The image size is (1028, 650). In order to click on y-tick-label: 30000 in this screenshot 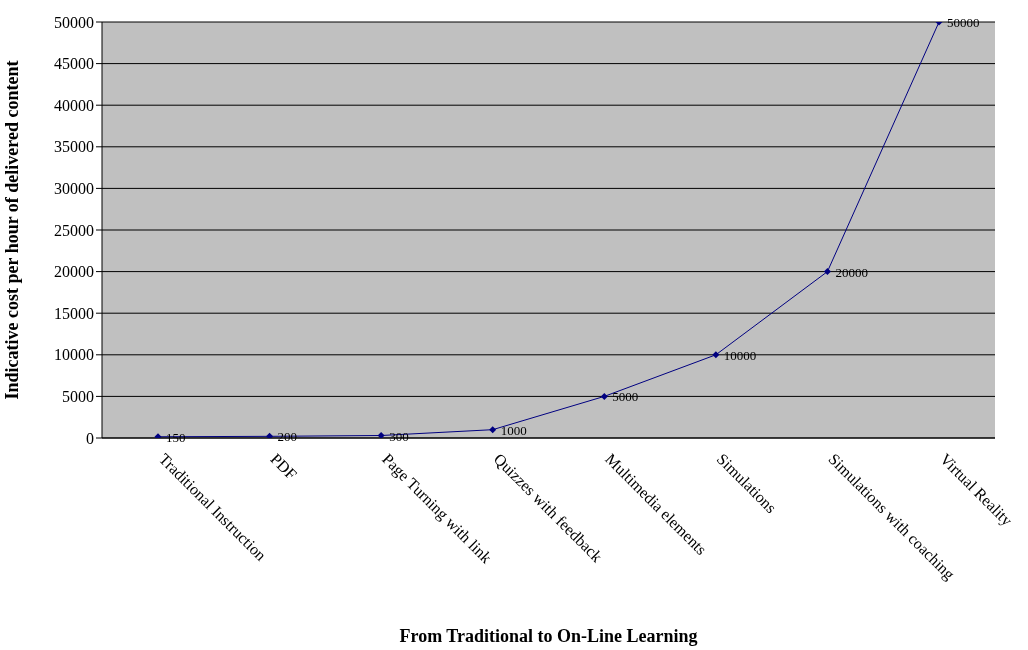, I will do `click(74, 189)`.